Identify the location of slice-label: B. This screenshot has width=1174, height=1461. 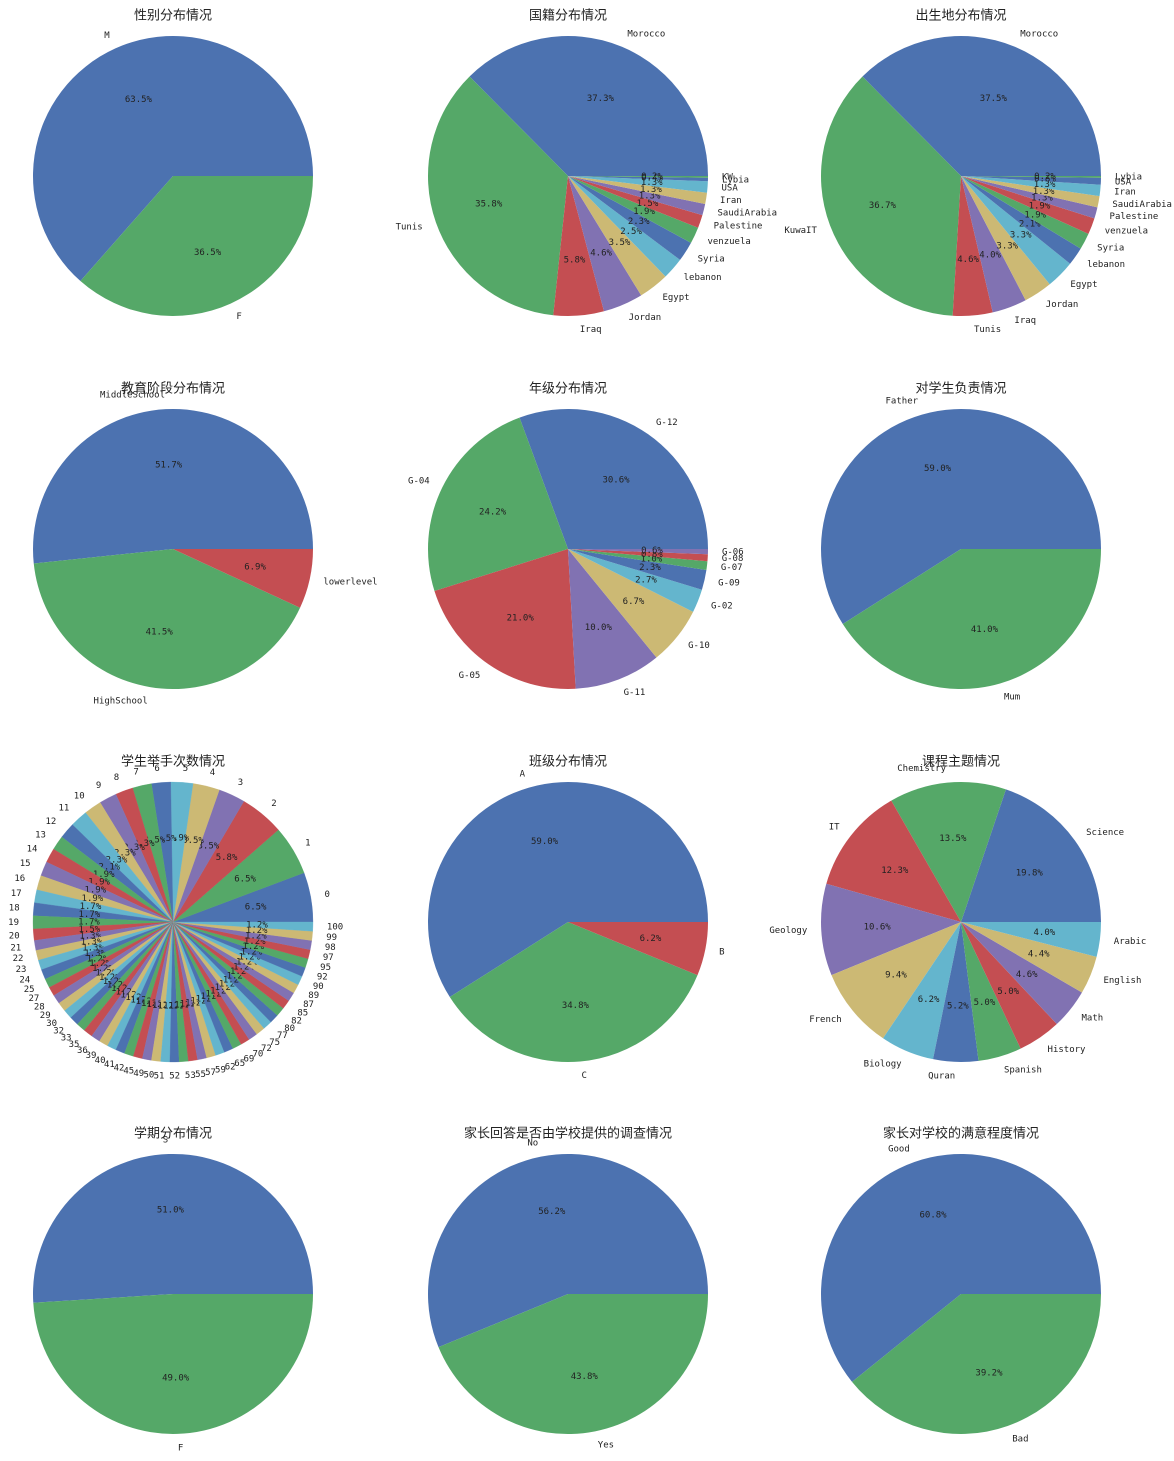
(721, 952).